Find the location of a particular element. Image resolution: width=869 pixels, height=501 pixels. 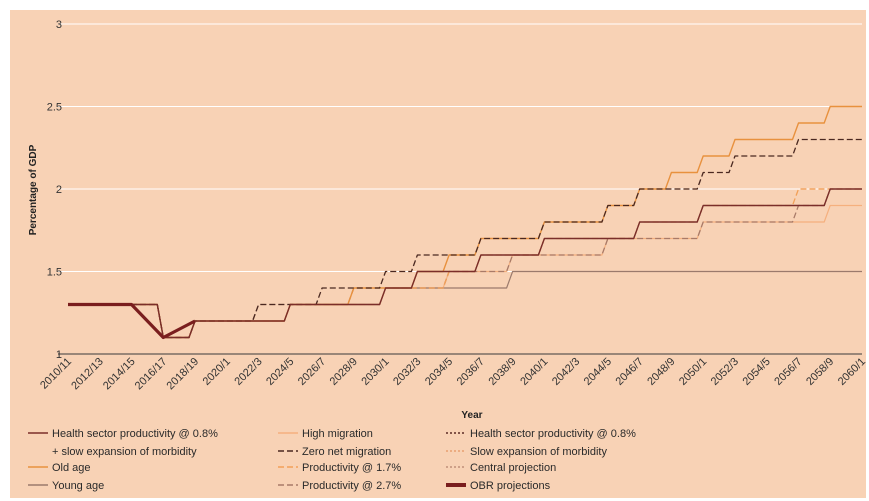

x-tick-label: 2054/5 is located at coordinates (757, 372).